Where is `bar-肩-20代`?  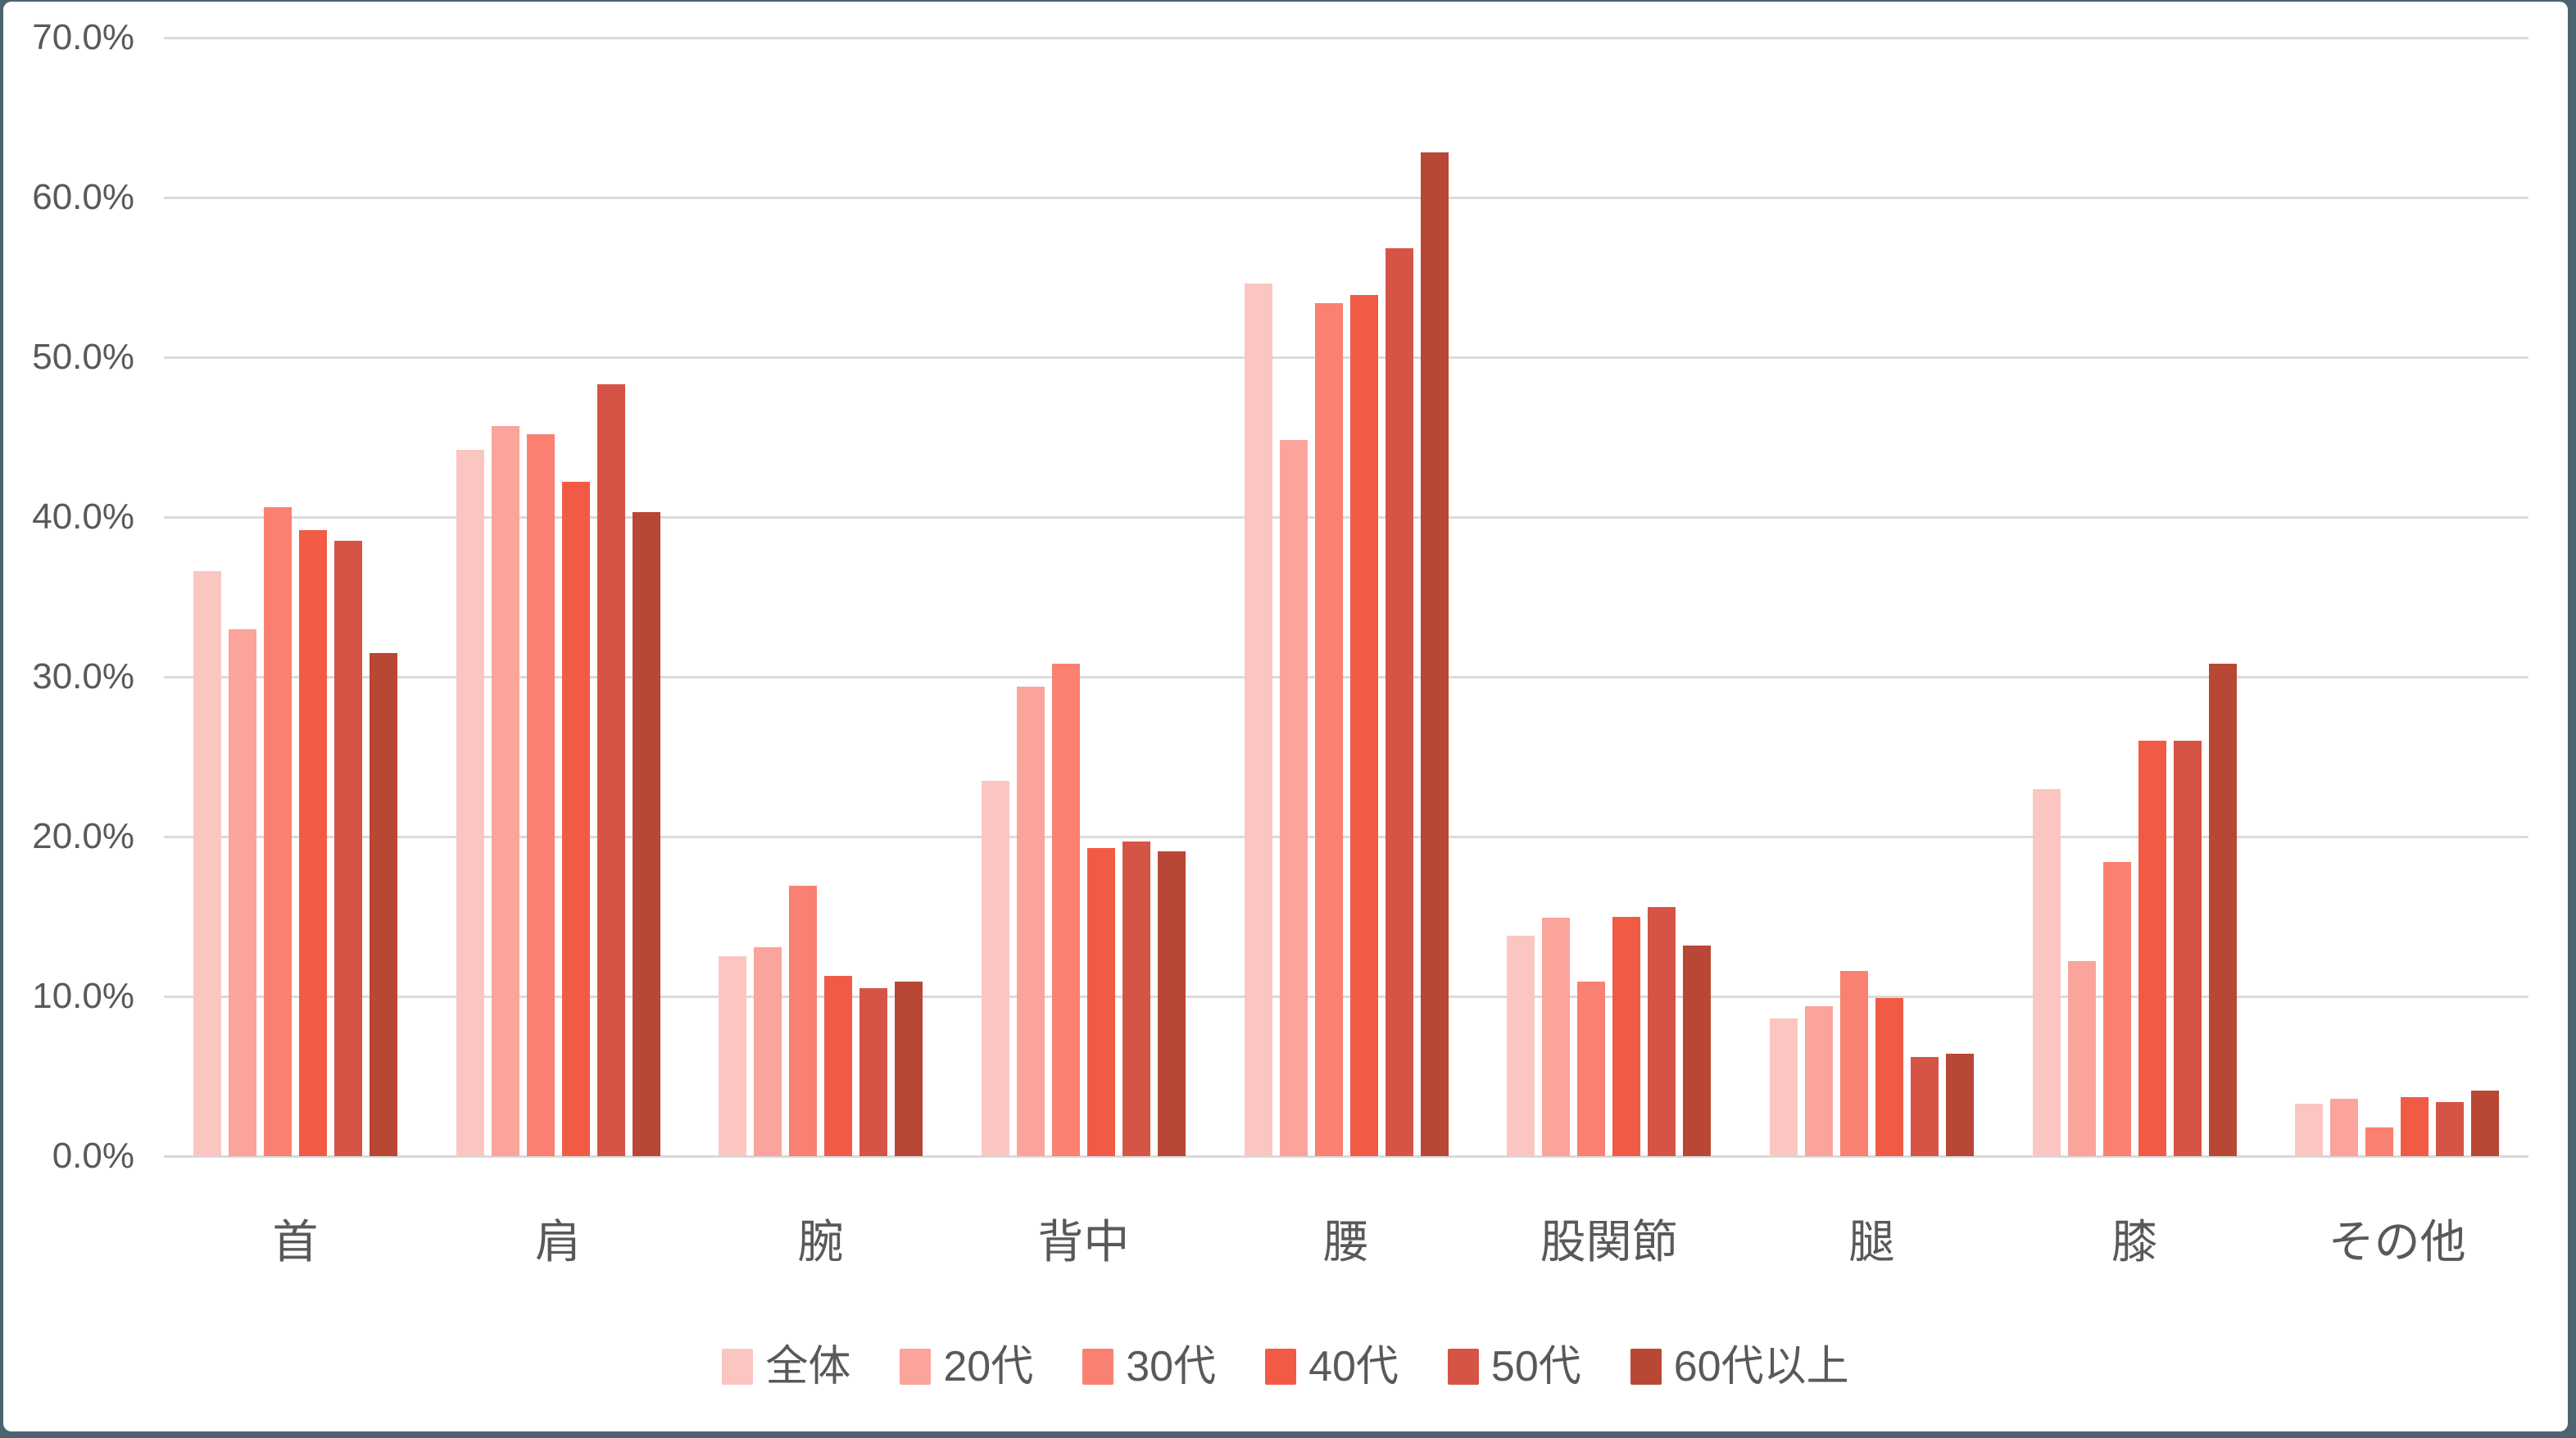 bar-肩-20代 is located at coordinates (505, 791).